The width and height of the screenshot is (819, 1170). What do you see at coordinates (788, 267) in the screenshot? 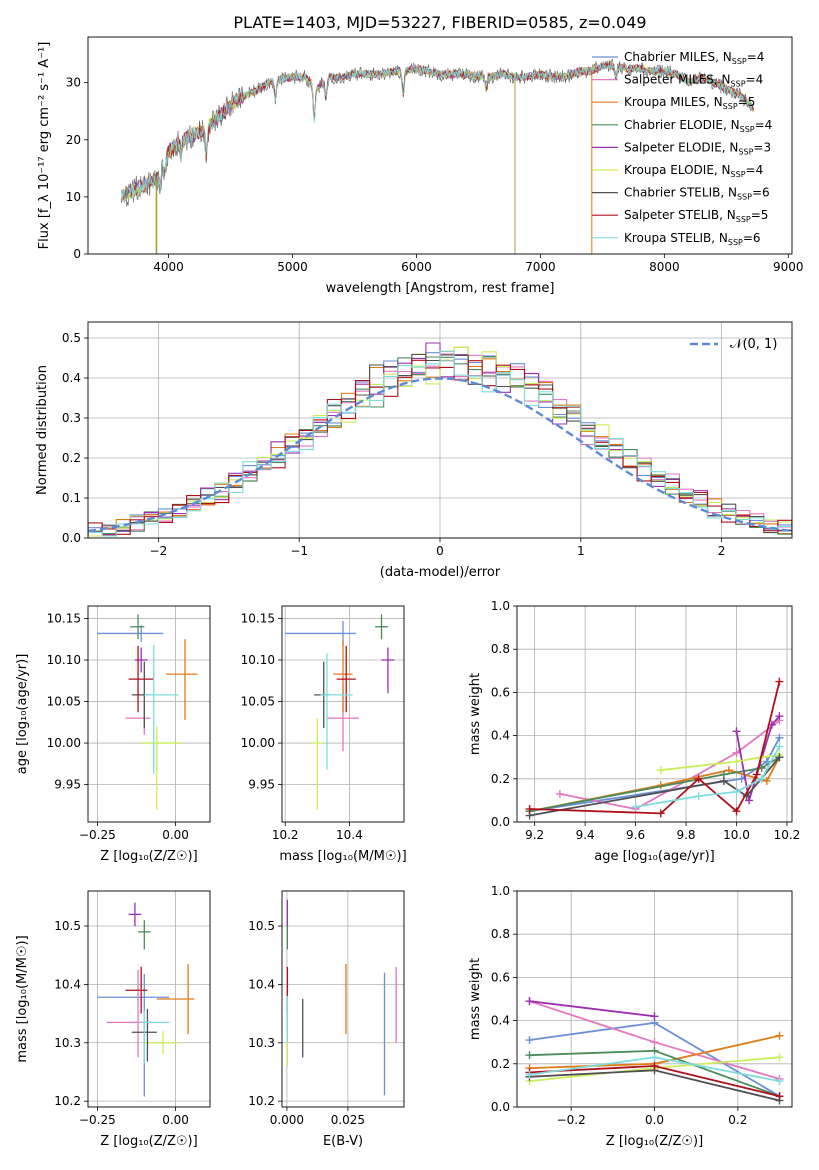
I see `x-tick-label: 9000` at bounding box center [788, 267].